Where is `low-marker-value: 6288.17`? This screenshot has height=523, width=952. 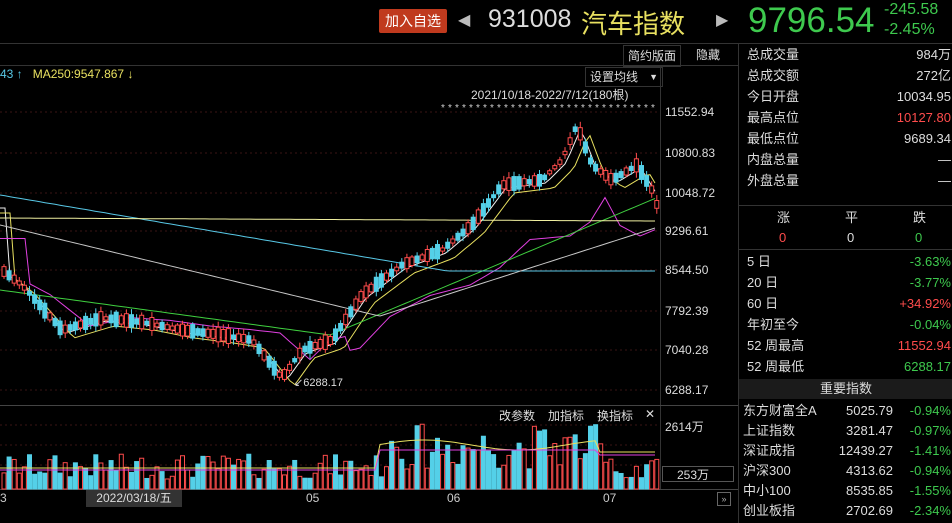
low-marker-value: 6288.17 is located at coordinates (323, 383).